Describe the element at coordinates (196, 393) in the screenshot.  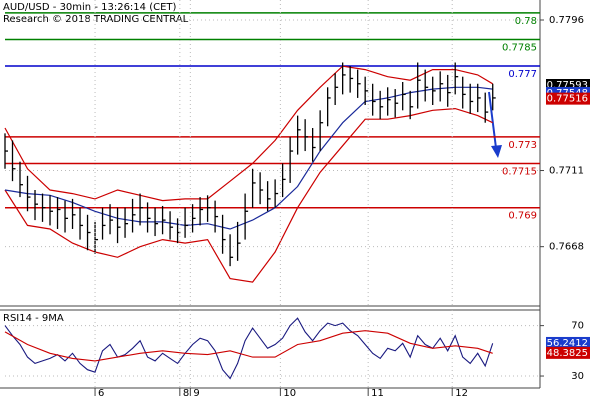
I see `x-tick-label: 9` at that location.